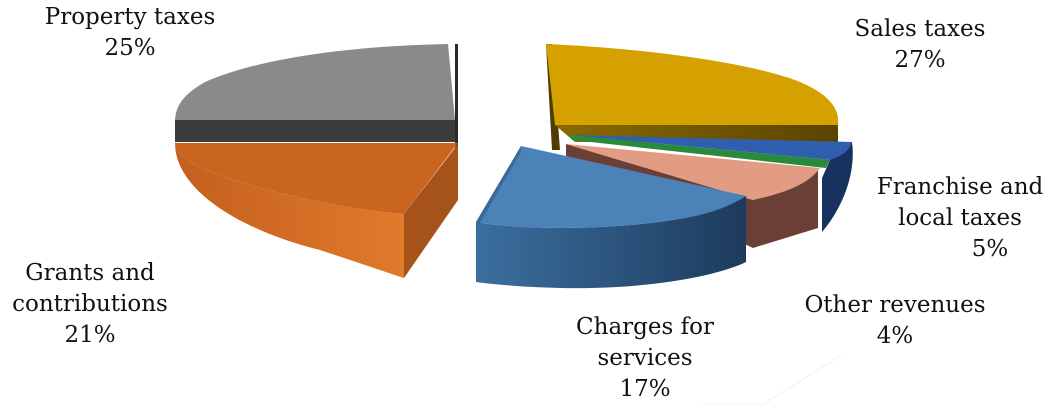  What do you see at coordinates (645, 342) in the screenshot?
I see `label-charges-name: Charges for services` at bounding box center [645, 342].